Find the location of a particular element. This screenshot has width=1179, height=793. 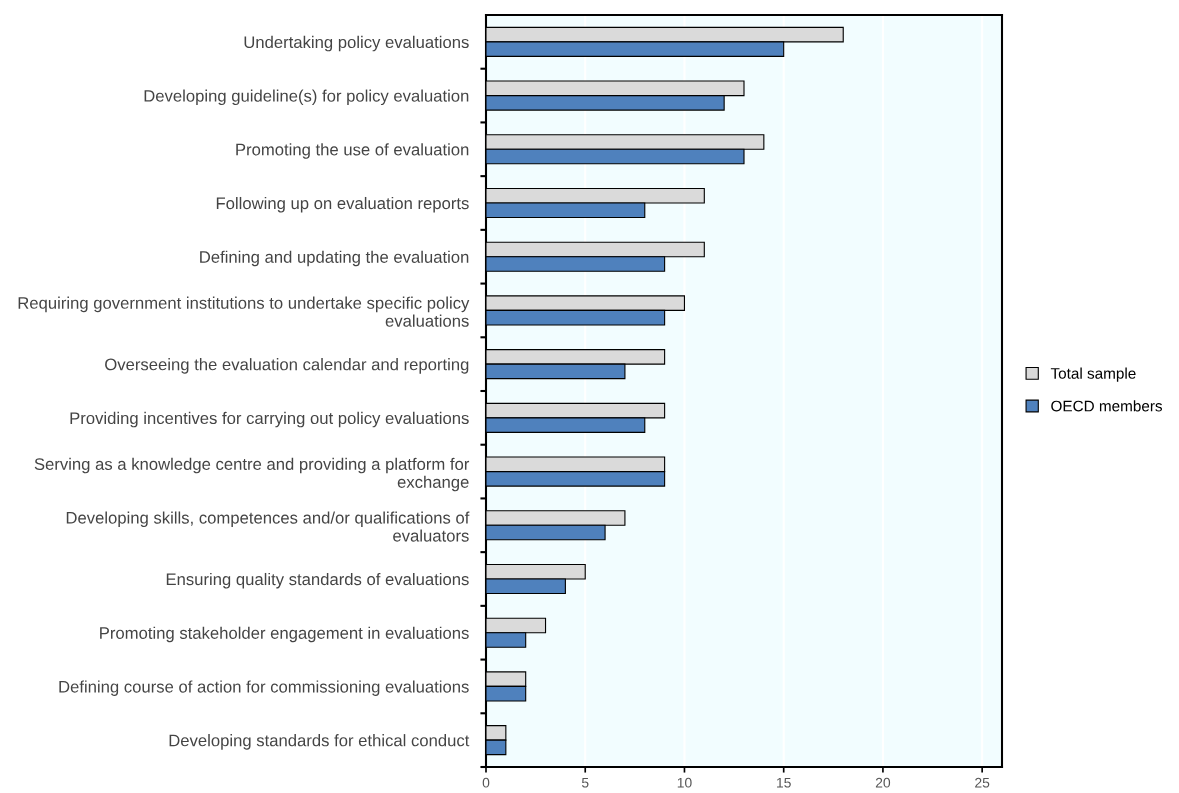

y-tick-label: Developing skills, competences and/or qualifications of evaluators is located at coordinates (268, 526).